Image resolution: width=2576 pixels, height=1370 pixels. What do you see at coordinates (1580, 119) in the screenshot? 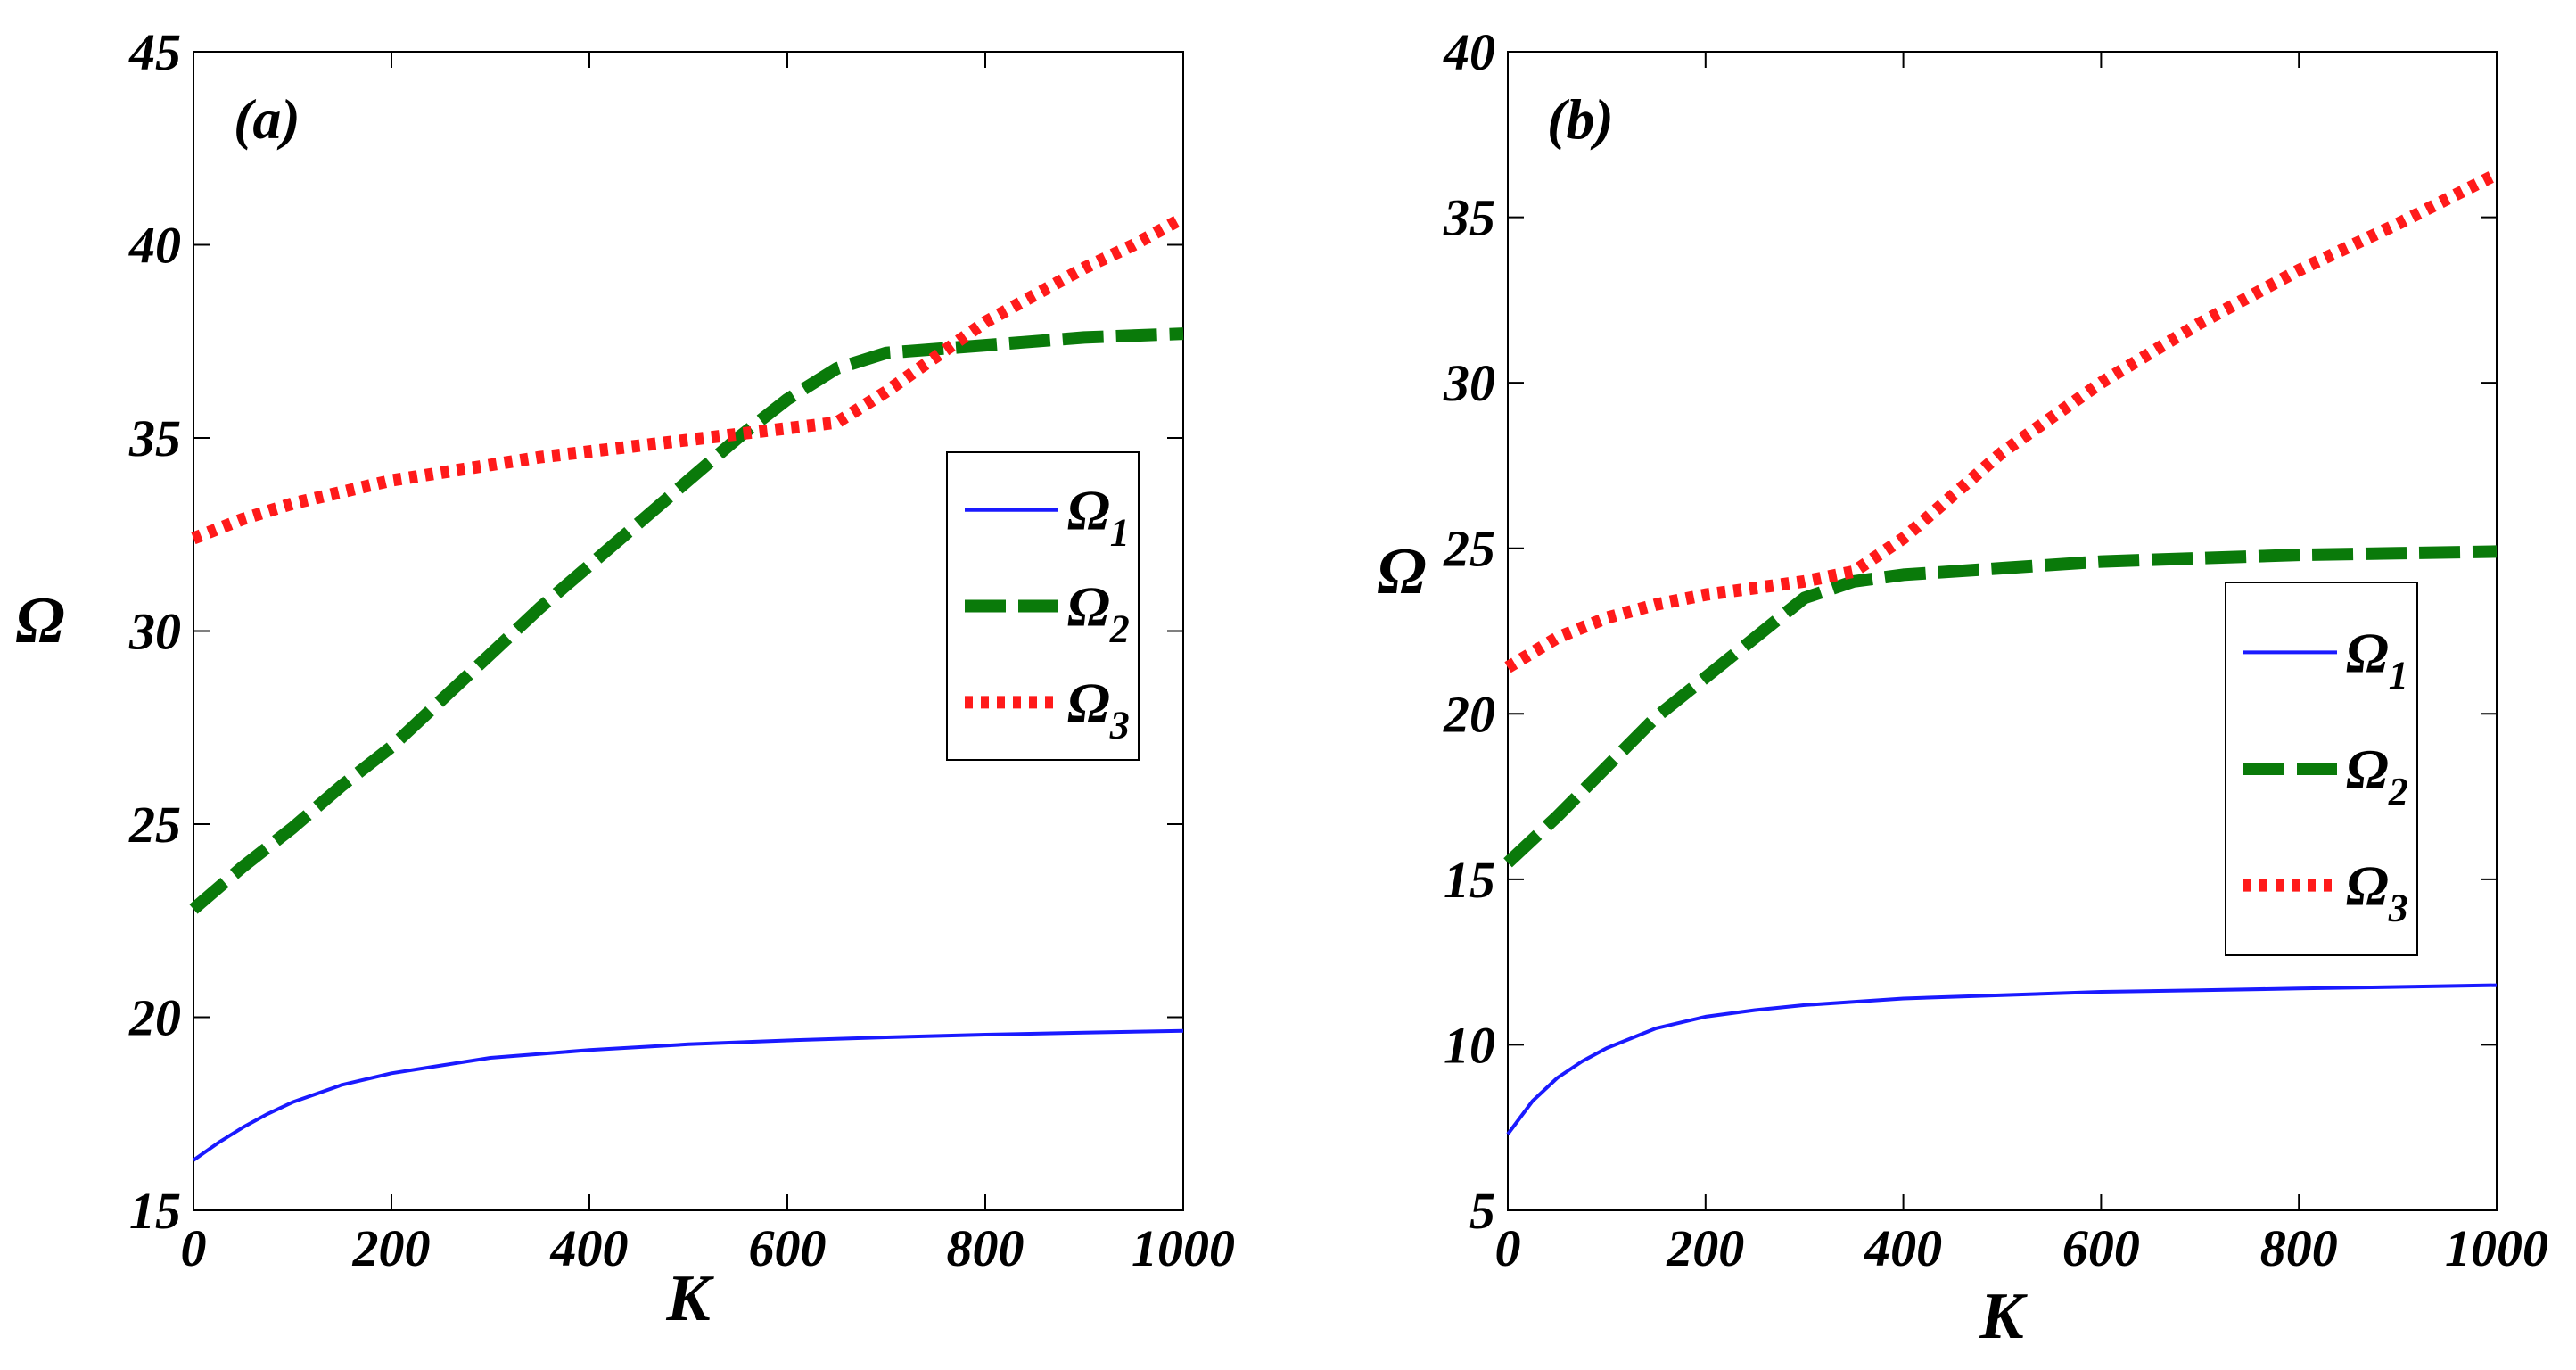
I see `panel-label: (b)` at bounding box center [1580, 119].